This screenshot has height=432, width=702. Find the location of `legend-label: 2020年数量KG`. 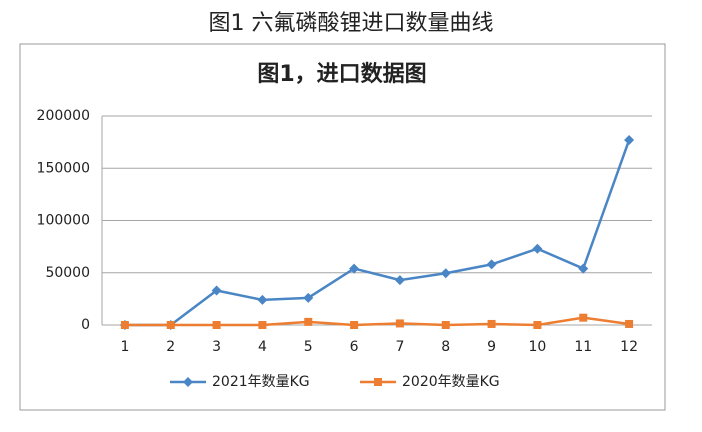

legend-label: 2020年数量KG is located at coordinates (451, 382).